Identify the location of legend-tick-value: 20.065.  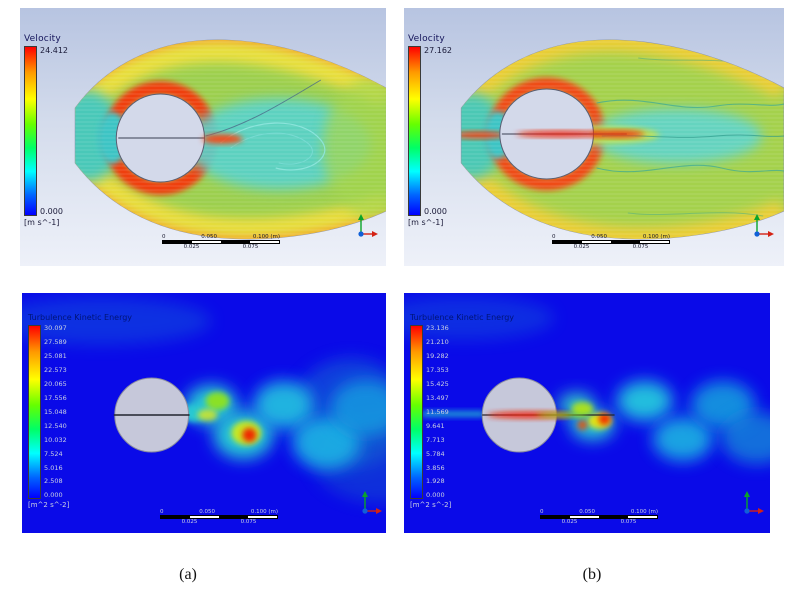
(55, 383).